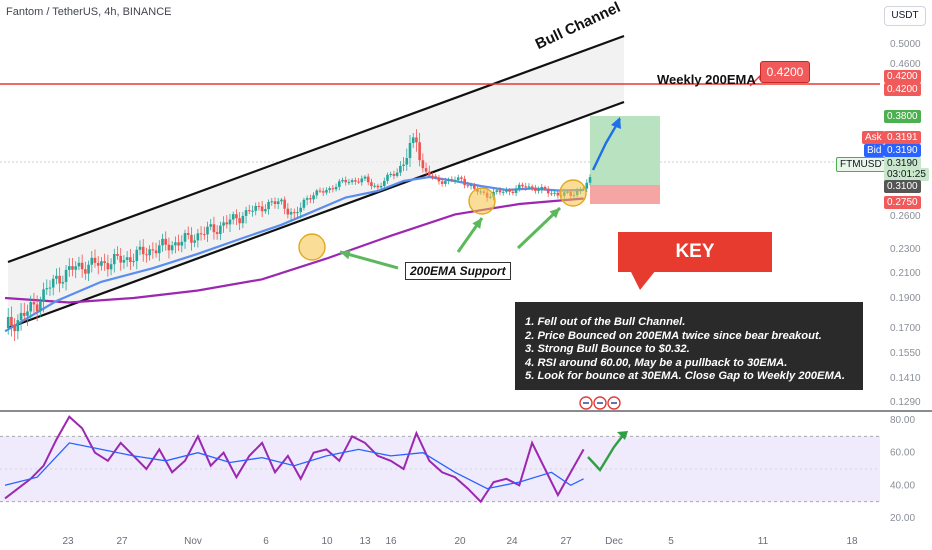  What do you see at coordinates (606, 144) in the screenshot?
I see `target-arrow` at bounding box center [606, 144].